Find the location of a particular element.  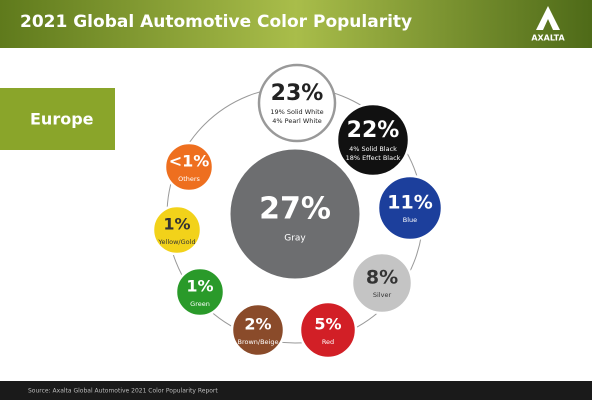

color-label: Brown/Beige is located at coordinates (258, 342).